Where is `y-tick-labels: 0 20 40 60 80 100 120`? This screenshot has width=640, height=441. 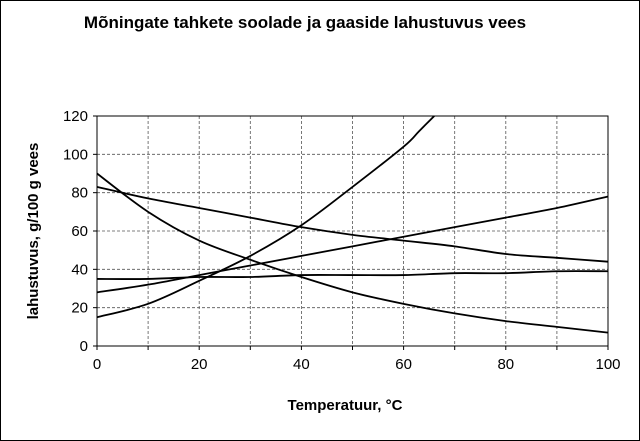
y-tick-labels: 0 20 40 60 80 100 120 is located at coordinates (75, 231).